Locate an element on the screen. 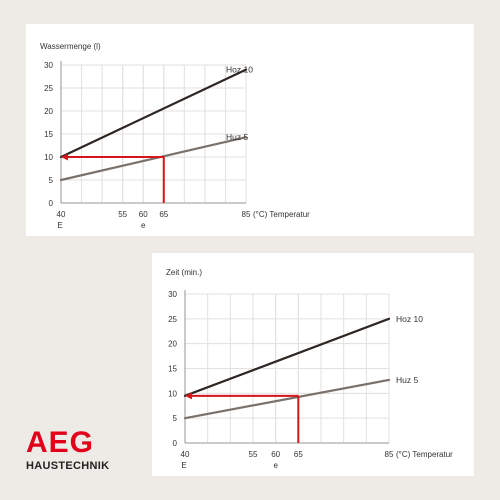  brand-logo: AEG HAUSTECHNIK is located at coordinates (68, 449).